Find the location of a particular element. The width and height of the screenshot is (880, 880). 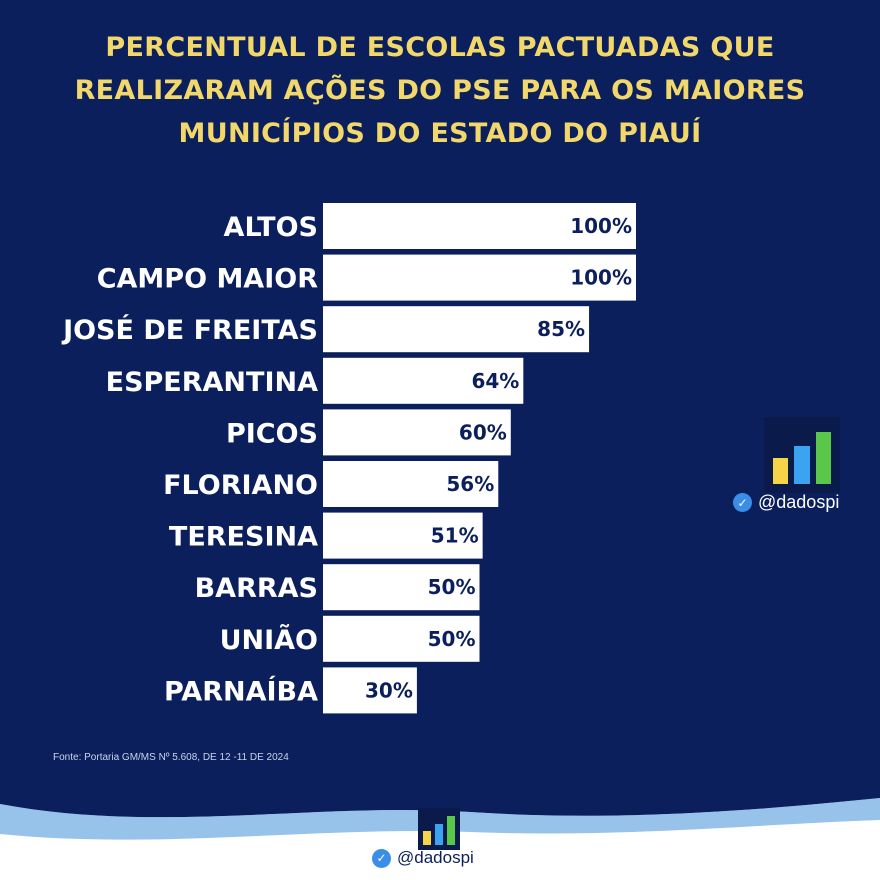

value-label-2: 85% is located at coordinates (561, 329).